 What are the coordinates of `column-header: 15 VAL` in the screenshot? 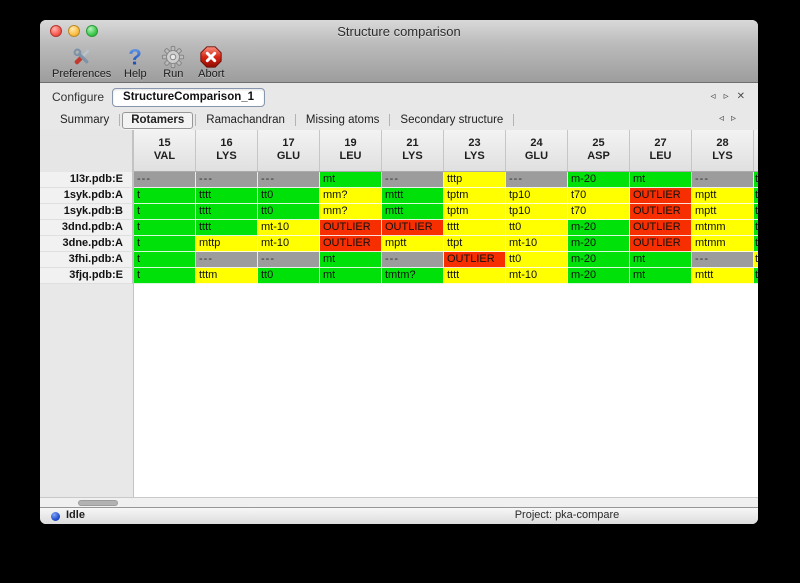 It's located at (165, 150).